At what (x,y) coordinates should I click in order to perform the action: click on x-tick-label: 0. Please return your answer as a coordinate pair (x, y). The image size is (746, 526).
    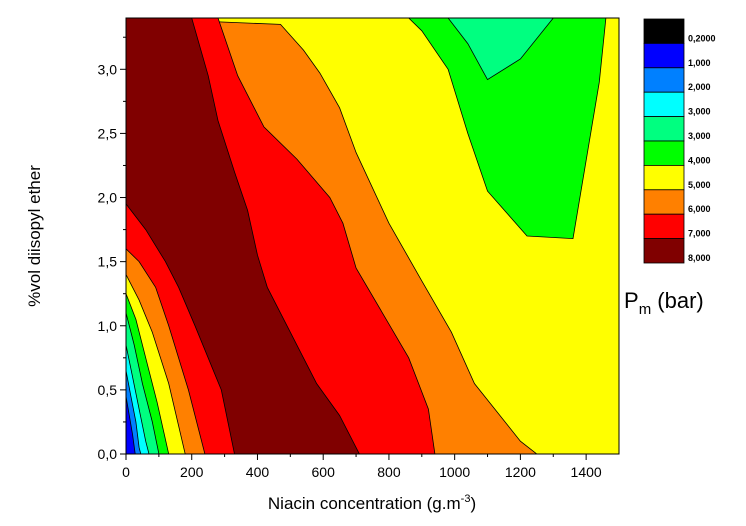
    Looking at the image, I should click on (126, 472).